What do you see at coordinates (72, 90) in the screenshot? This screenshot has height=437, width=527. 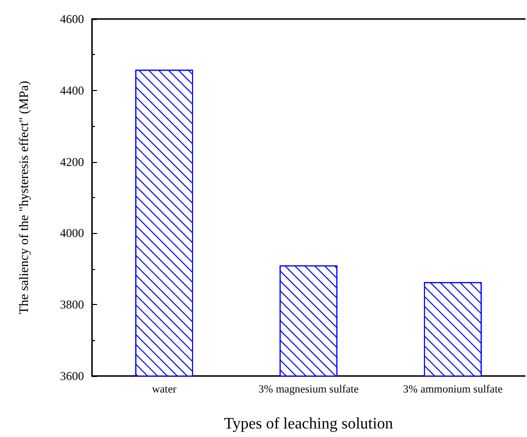 I see `y-tick-label: 4400` at bounding box center [72, 90].